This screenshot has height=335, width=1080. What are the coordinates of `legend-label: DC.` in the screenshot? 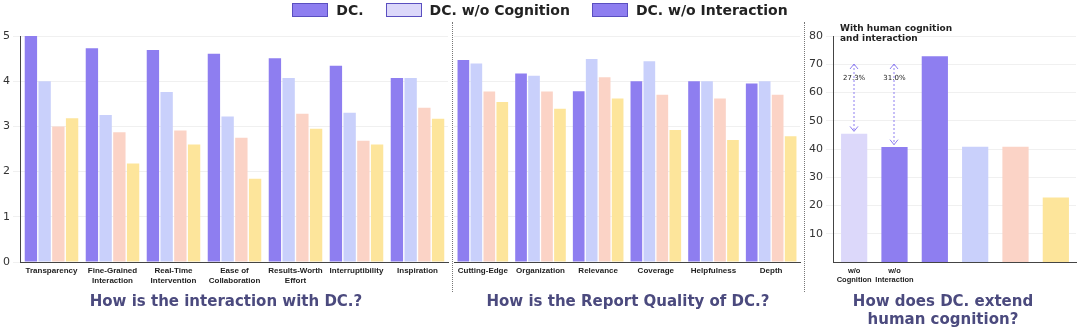 It's located at (350, 10).